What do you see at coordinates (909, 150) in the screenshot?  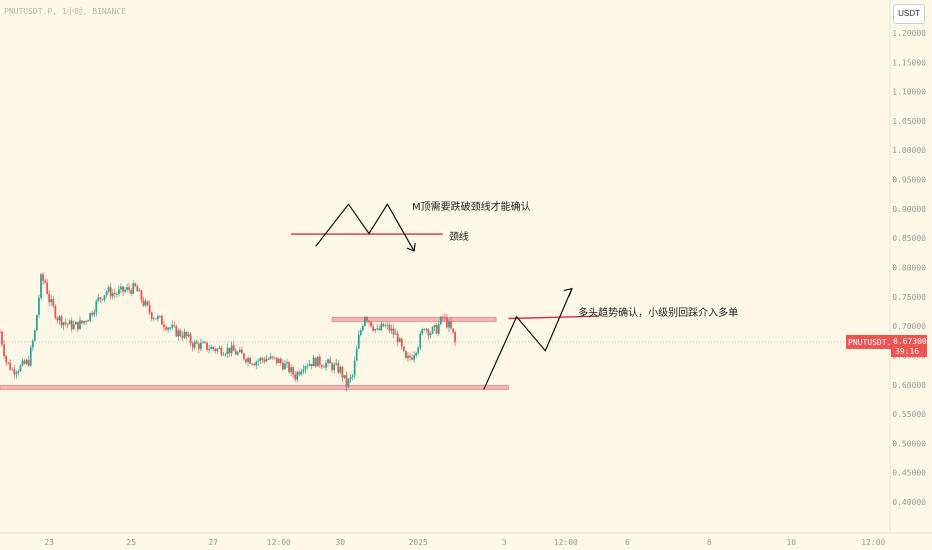 I see `y-tick-label: 1.00000` at bounding box center [909, 150].